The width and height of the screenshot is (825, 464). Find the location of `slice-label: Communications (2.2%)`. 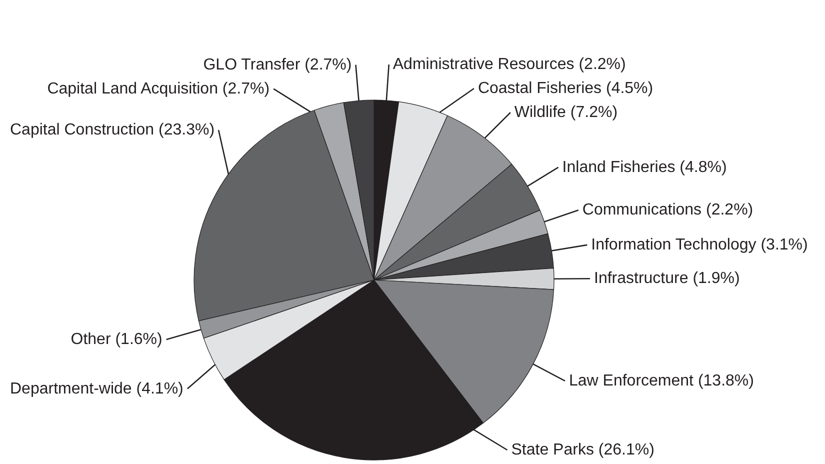

slice-label: Communications (2.2%) is located at coordinates (668, 210).